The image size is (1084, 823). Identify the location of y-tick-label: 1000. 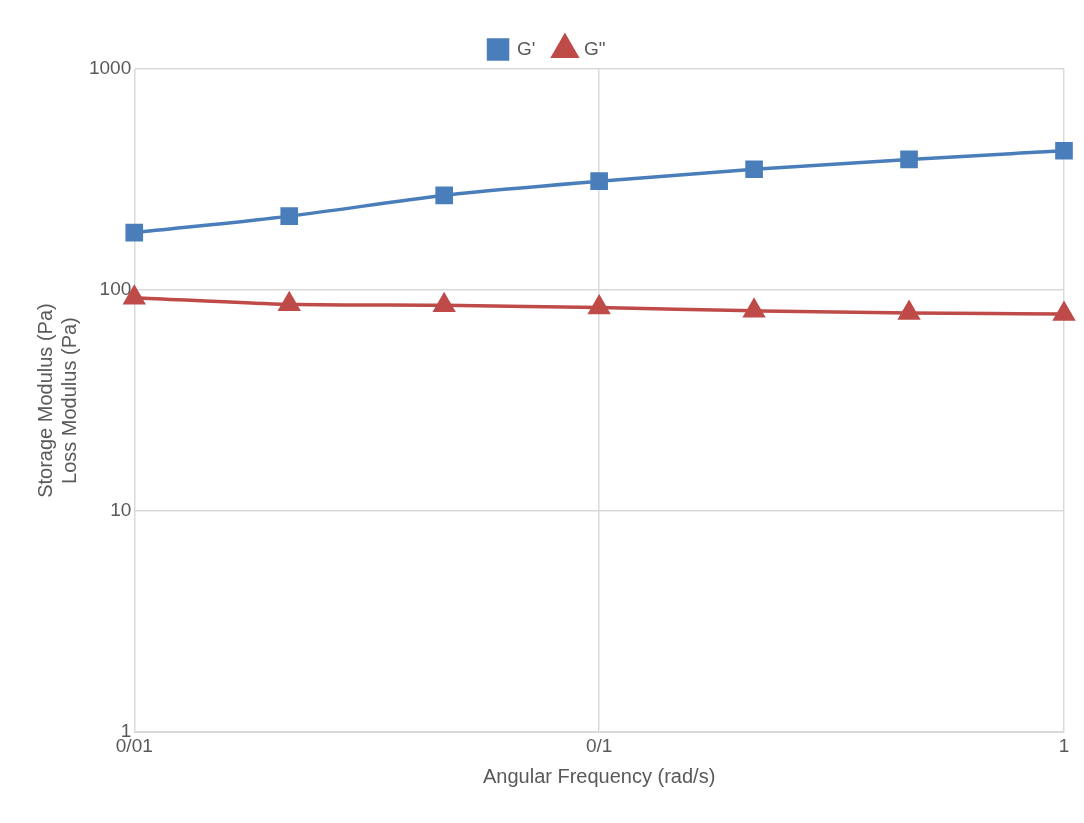
(110, 68).